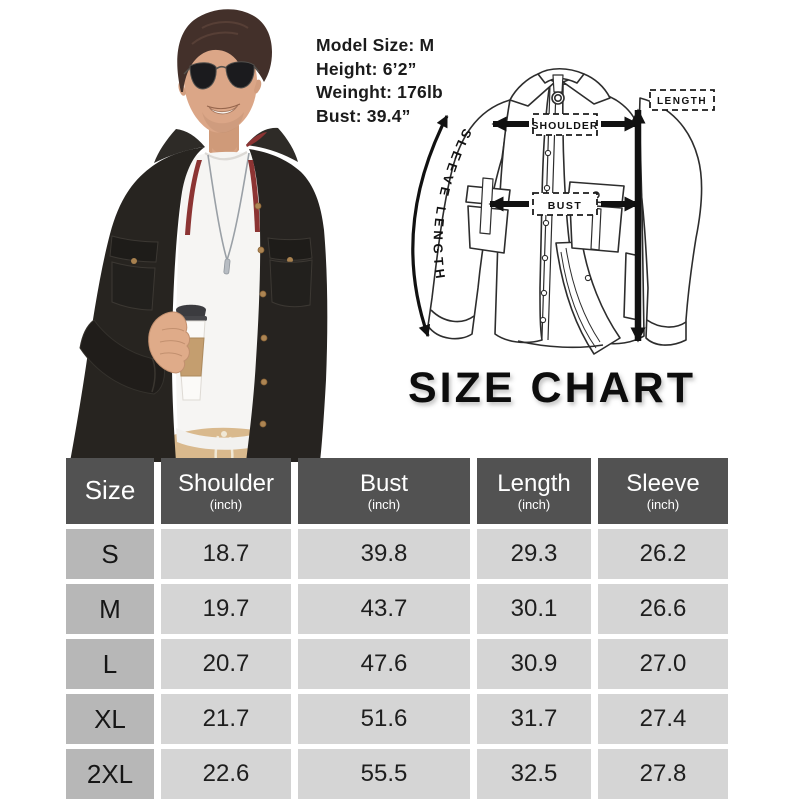 The image size is (800, 800). Describe the element at coordinates (672, 216) in the screenshot. I see `measure-length: LENGTH` at that location.